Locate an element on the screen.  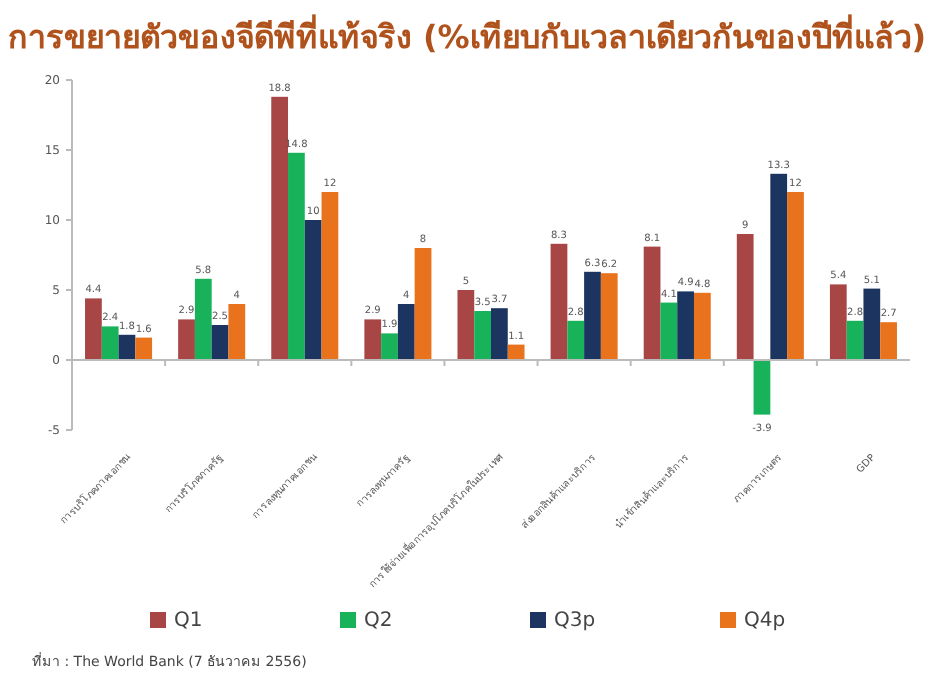
legend-label: Q1 is located at coordinates (188, 621).